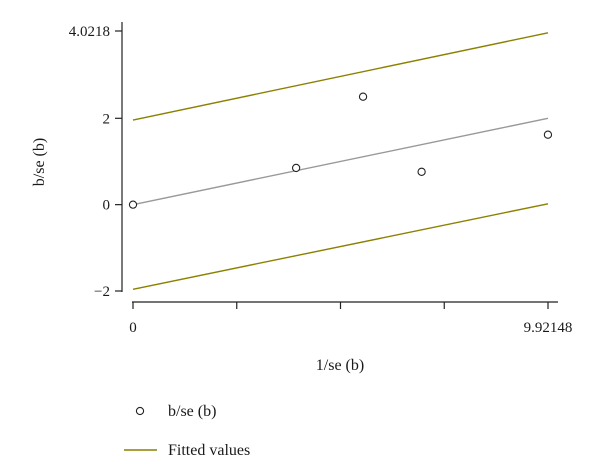 This screenshot has width=600, height=476. I want to click on y-axis-title: b/se (b), so click(39, 162).